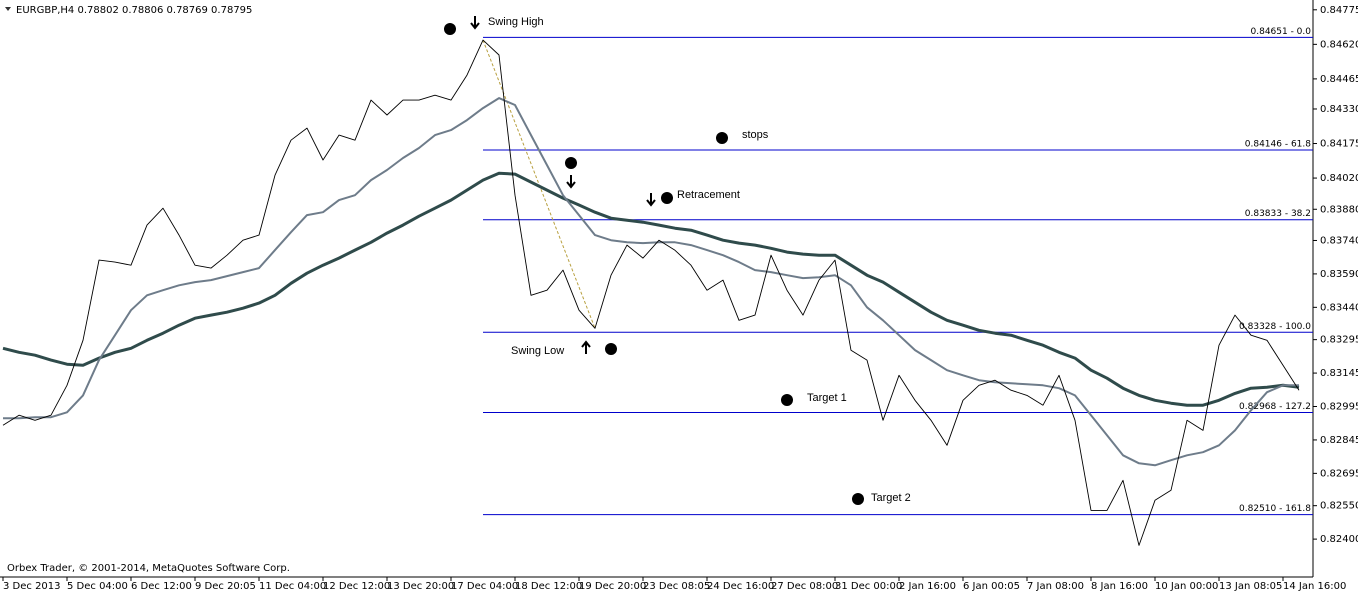  I want to click on y-tick-label: 0.84465, so click(1339, 79).